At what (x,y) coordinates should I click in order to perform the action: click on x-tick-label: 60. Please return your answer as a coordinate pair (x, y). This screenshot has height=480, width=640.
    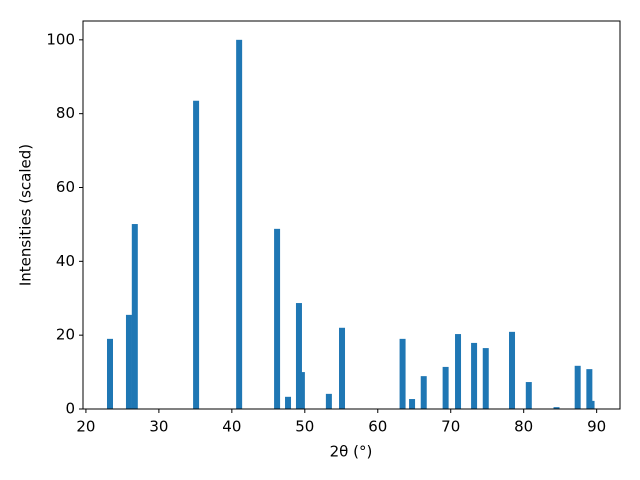
    Looking at the image, I should click on (377, 427).